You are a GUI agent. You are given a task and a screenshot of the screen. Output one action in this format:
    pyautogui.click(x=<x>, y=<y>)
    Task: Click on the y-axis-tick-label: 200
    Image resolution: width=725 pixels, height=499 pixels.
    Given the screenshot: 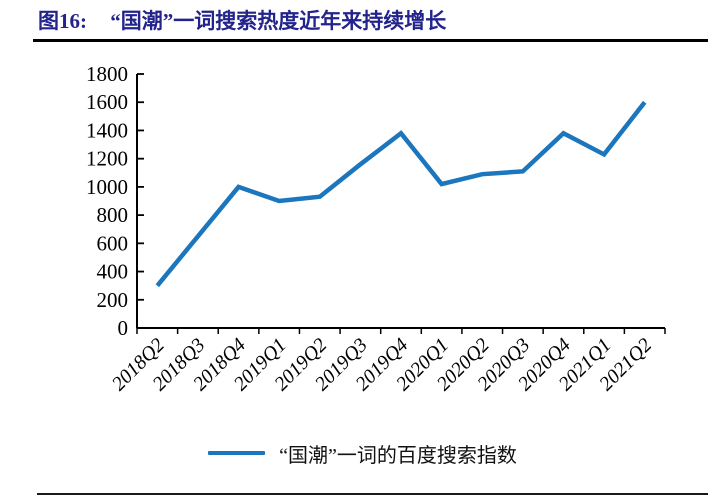 What is the action you would take?
    pyautogui.click(x=113, y=300)
    